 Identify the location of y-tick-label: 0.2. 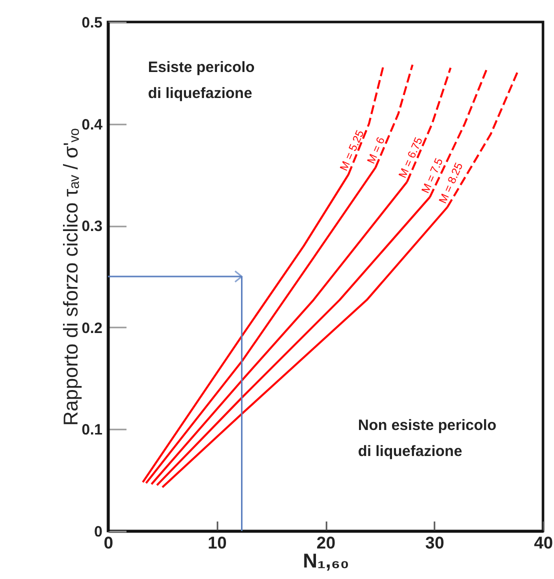
(92, 328).